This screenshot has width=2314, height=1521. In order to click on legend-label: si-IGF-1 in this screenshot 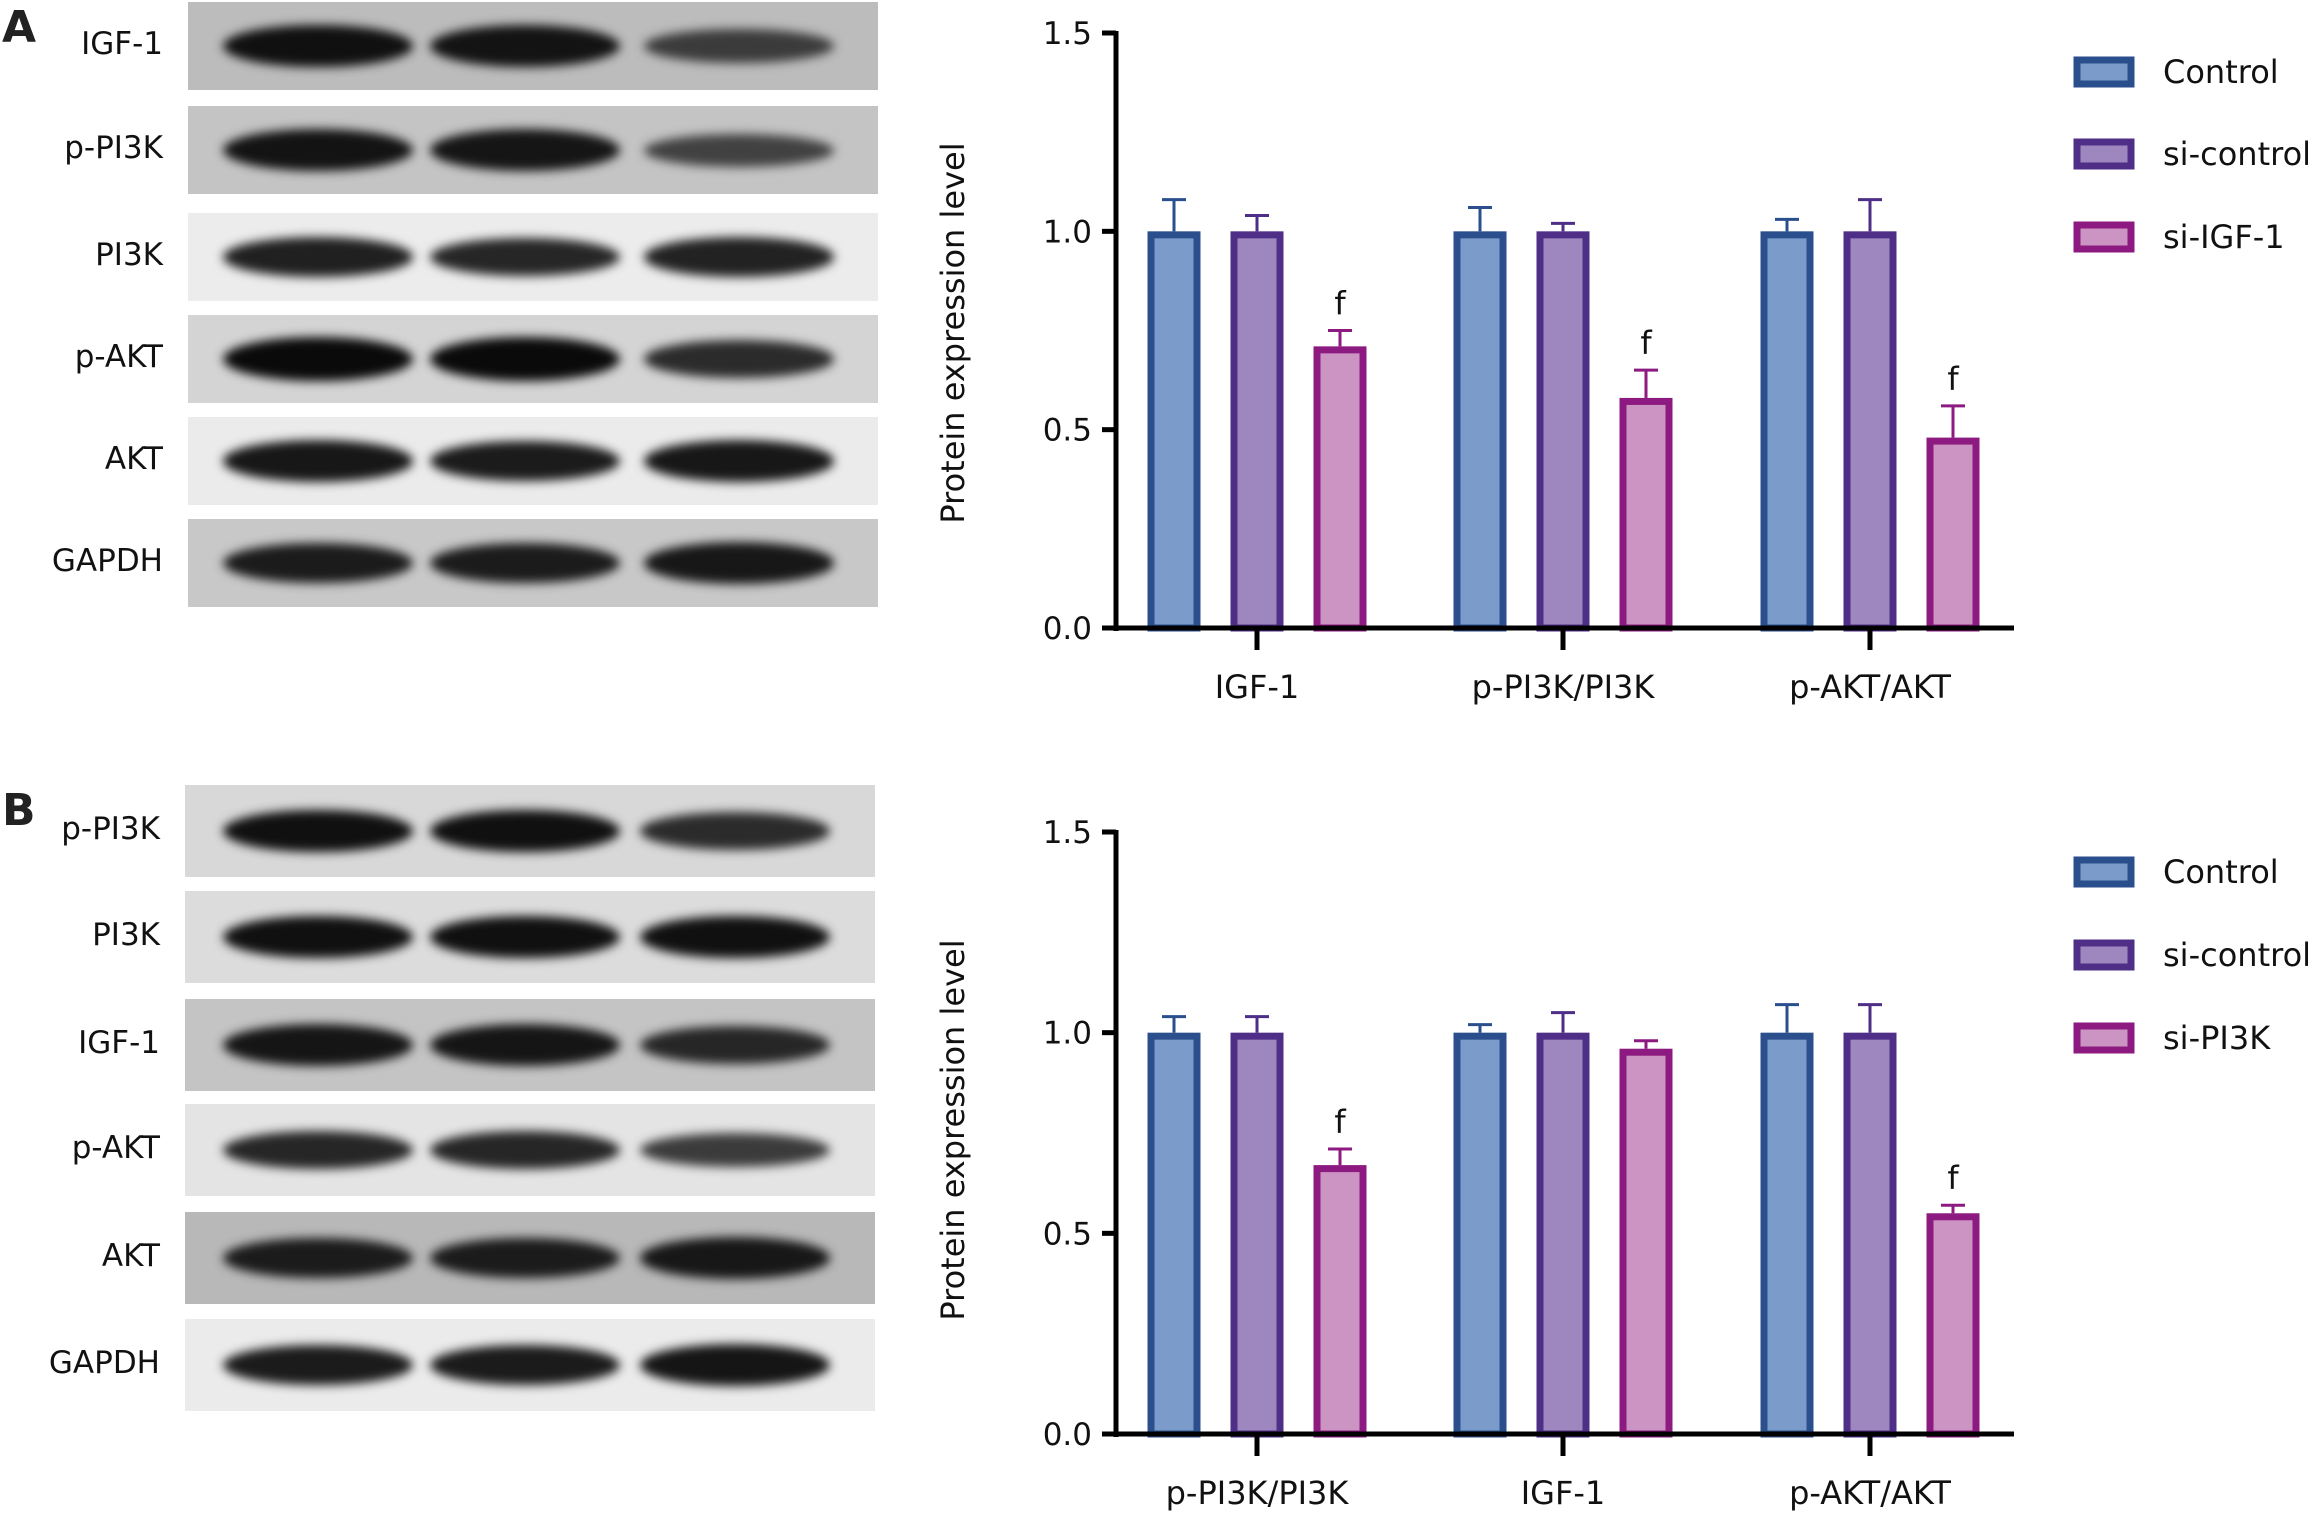, I will do `click(2224, 237)`.